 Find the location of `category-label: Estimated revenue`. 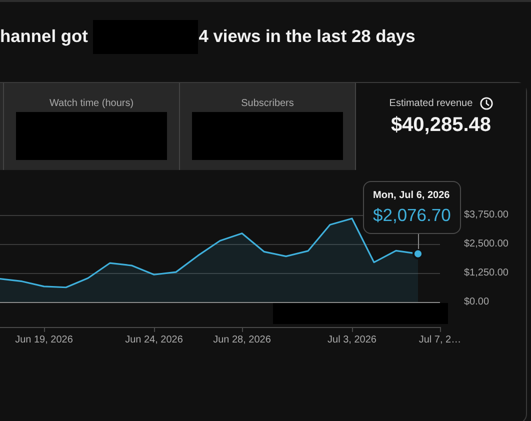

category-label: Estimated revenue is located at coordinates (431, 103).